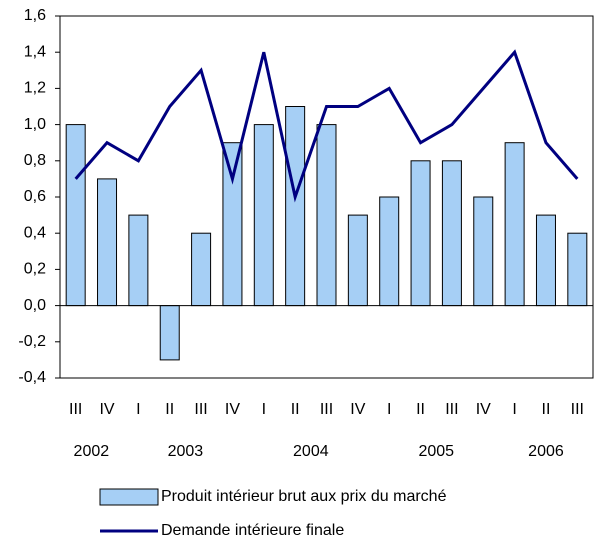 This screenshot has width=594, height=546. Describe the element at coordinates (436, 451) in the screenshot. I see `year-label: 2005` at that location.